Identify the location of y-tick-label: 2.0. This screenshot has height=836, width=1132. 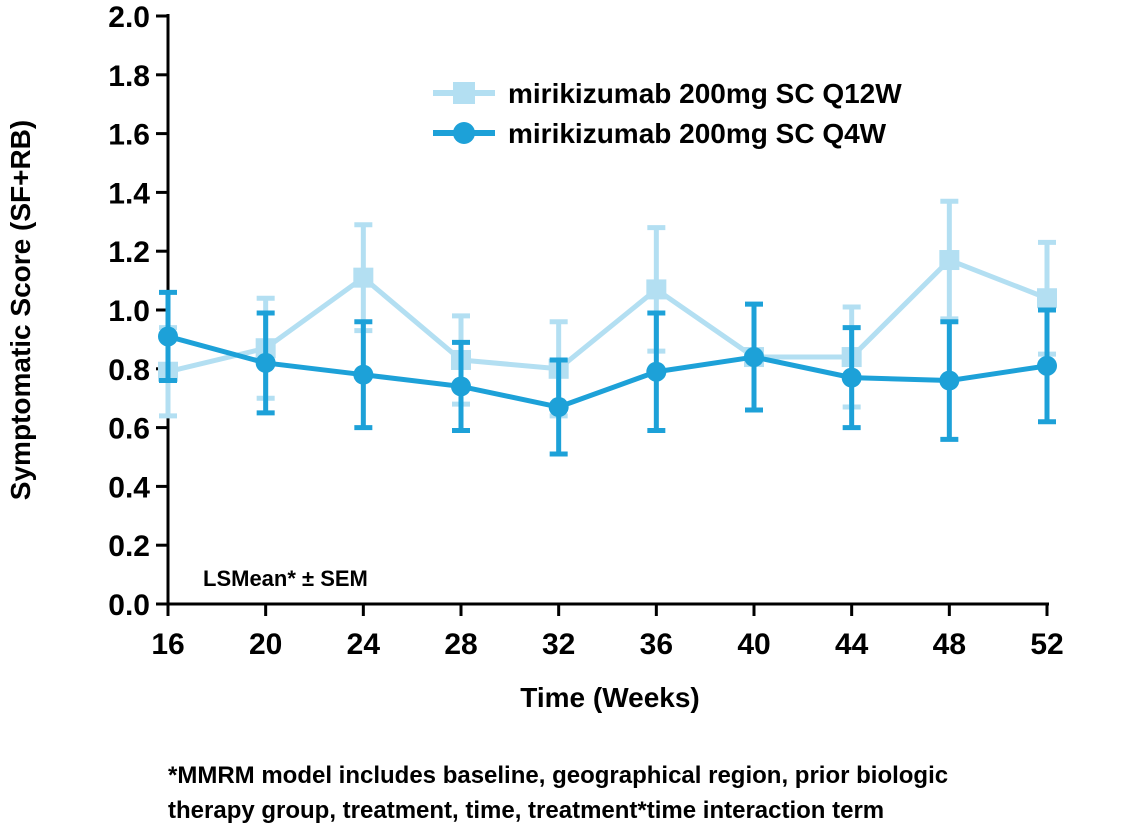
(129, 17).